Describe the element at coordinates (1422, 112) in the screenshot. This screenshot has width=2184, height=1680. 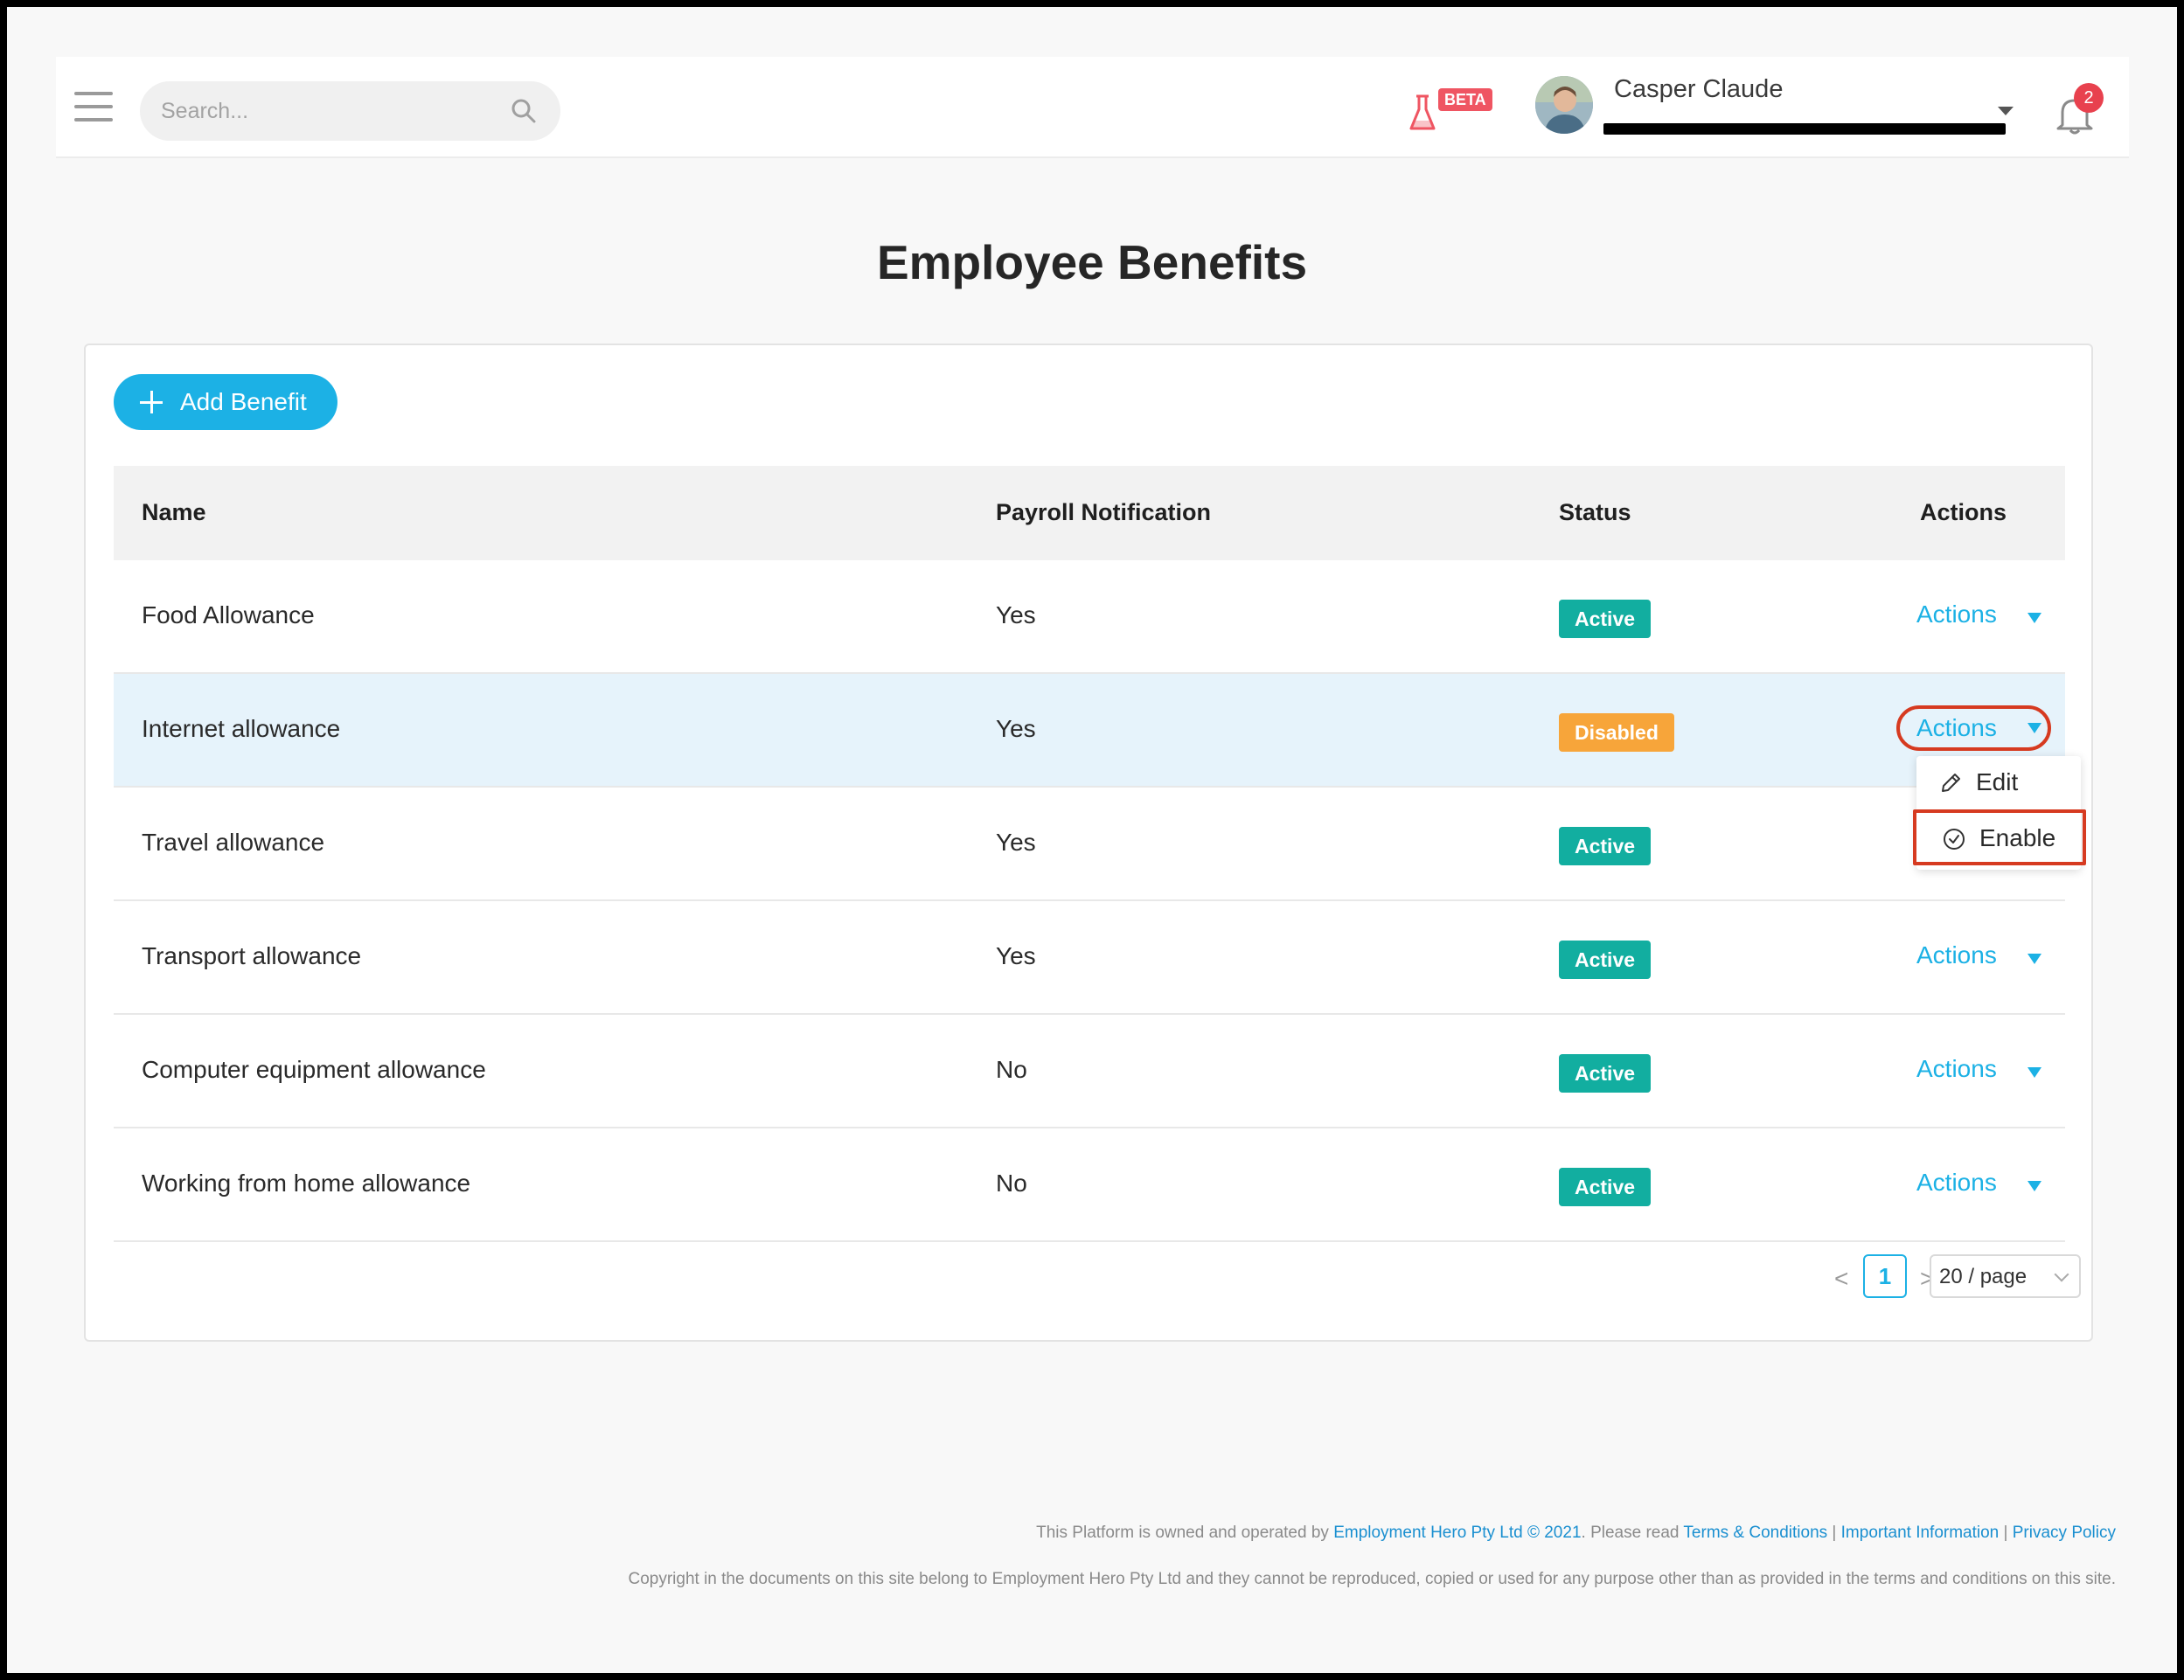
I see `flask-icon` at that location.